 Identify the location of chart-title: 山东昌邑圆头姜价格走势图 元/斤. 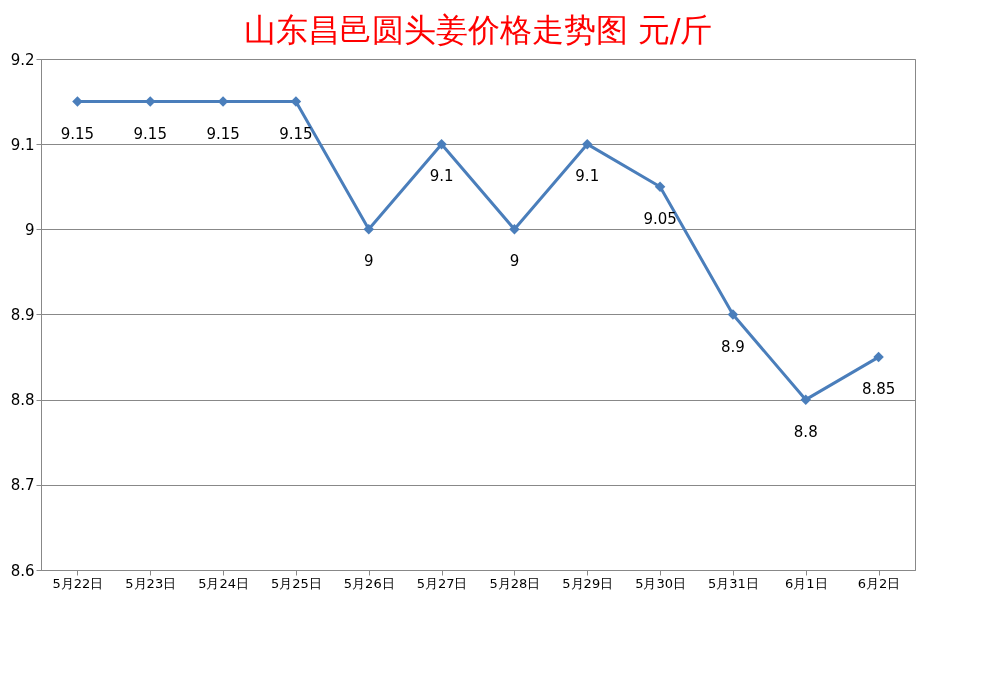
(478, 30).